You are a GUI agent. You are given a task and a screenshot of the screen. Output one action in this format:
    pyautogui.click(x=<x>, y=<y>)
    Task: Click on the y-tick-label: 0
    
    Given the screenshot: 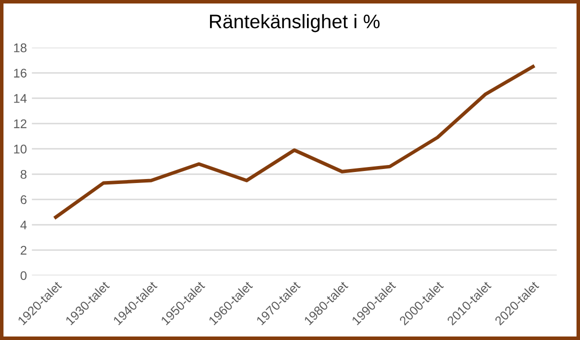 What is the action you would take?
    pyautogui.click(x=23, y=275)
    